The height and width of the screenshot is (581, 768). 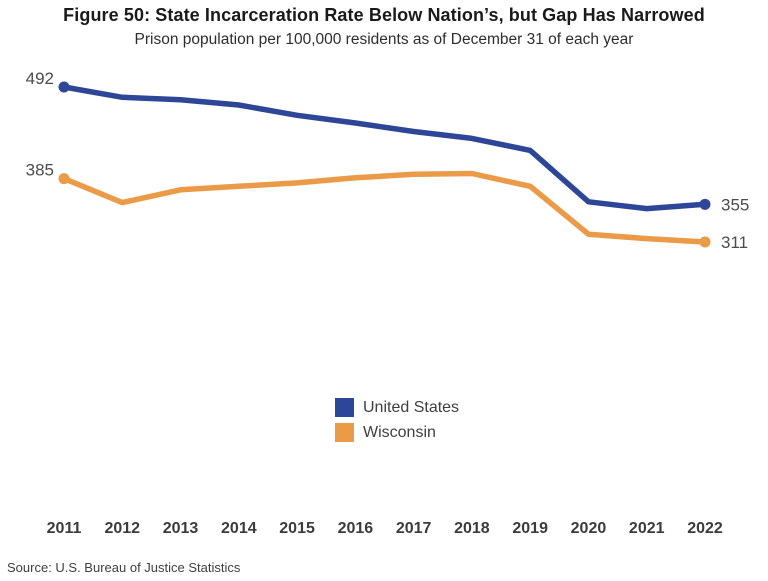 I want to click on legend: United States Wisconsin, so click(x=397, y=420).